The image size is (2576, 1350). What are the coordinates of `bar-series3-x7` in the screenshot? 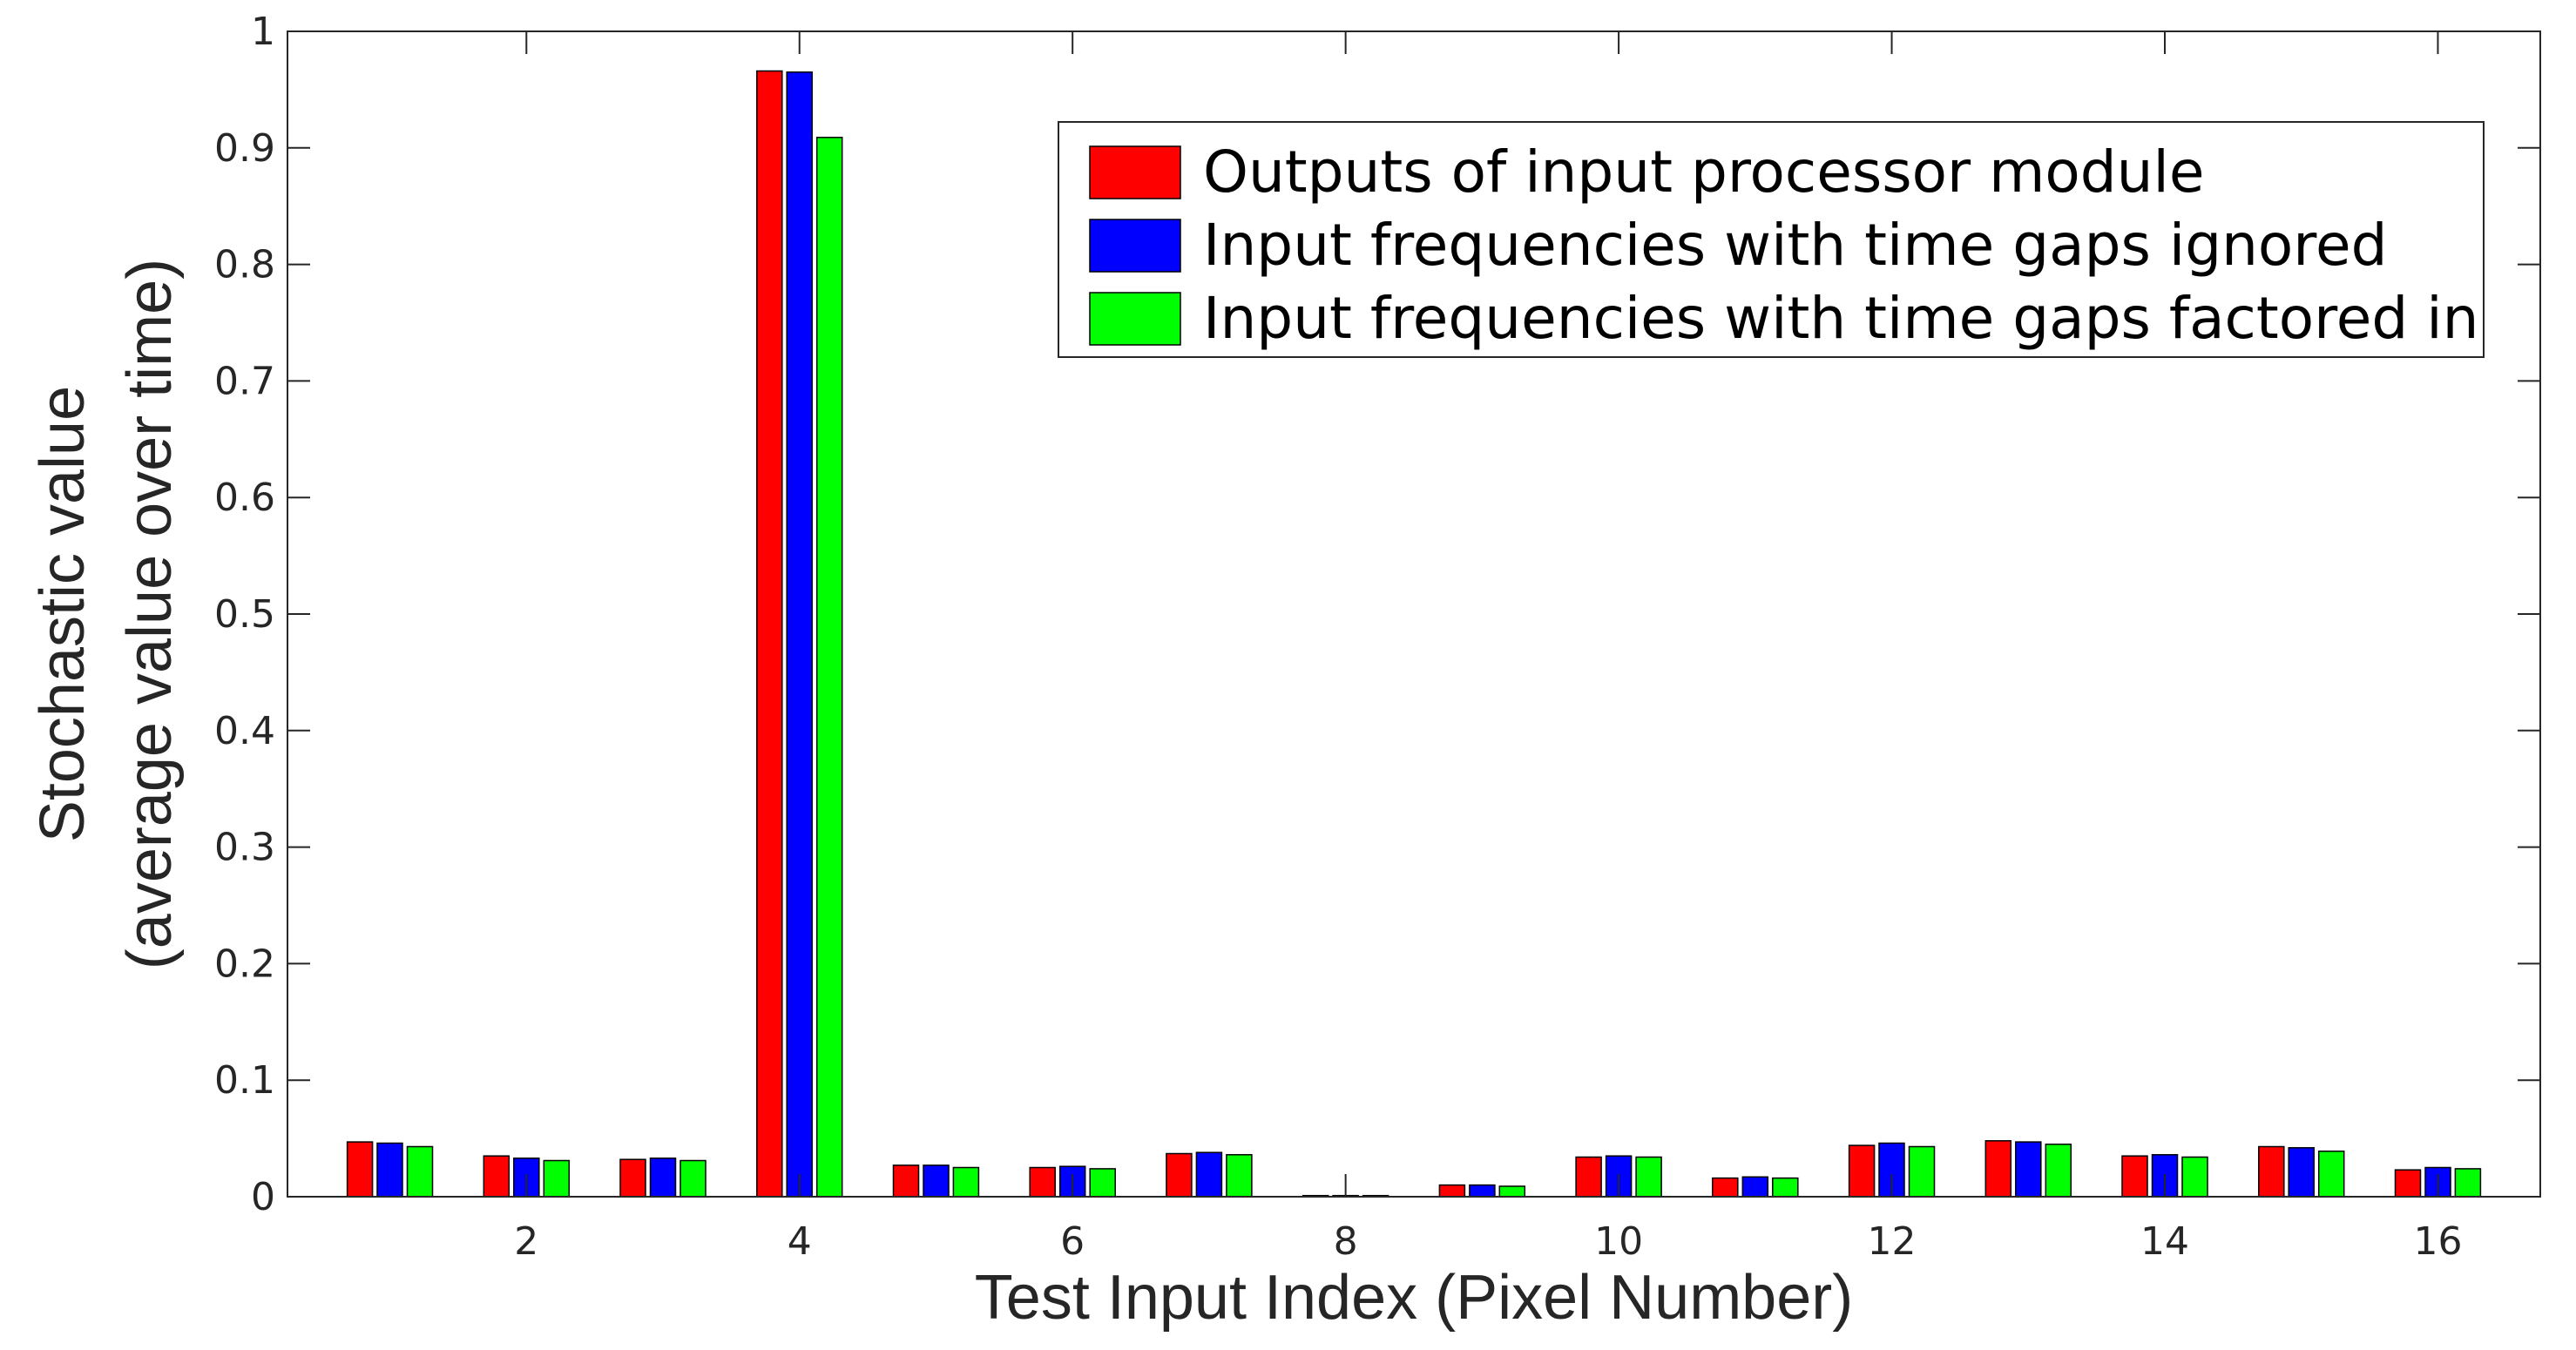 It's located at (1239, 1176).